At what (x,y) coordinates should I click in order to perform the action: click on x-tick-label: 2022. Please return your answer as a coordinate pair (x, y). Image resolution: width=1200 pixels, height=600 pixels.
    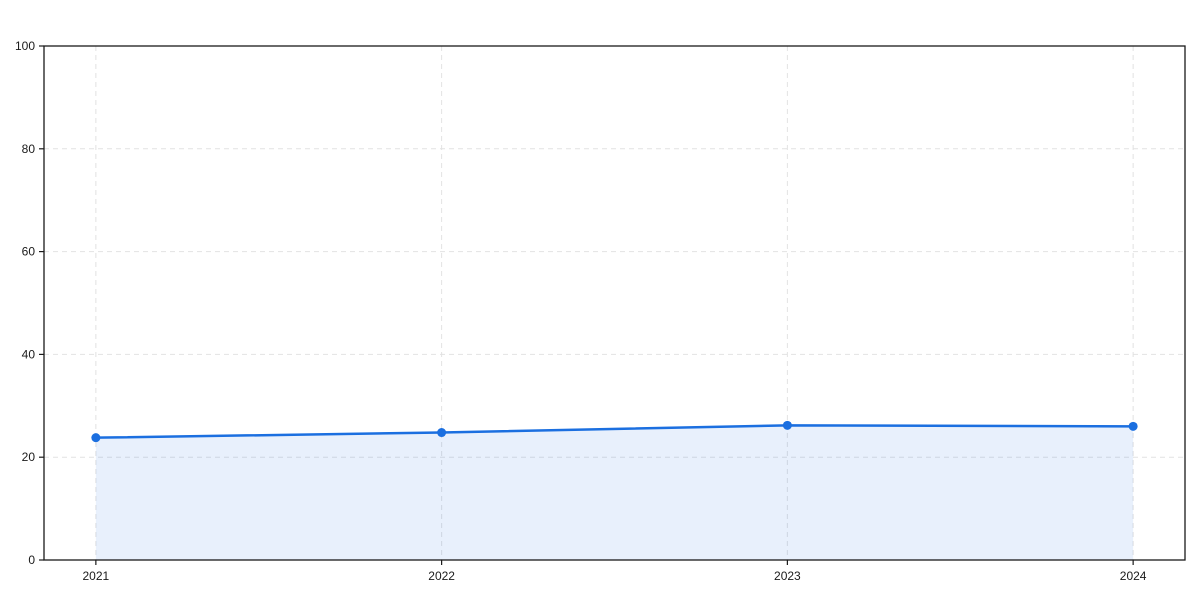
    Looking at the image, I should click on (441, 576).